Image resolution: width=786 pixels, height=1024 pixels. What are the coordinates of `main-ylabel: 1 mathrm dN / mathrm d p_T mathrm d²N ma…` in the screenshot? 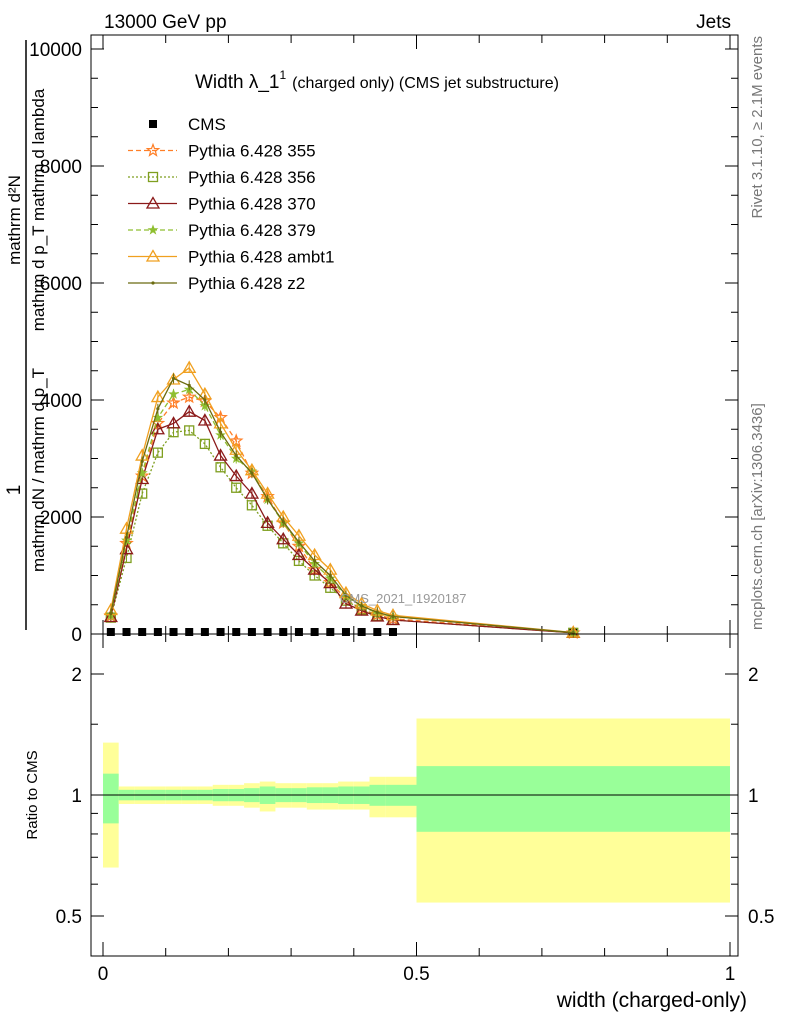 It's located at (26, 335).